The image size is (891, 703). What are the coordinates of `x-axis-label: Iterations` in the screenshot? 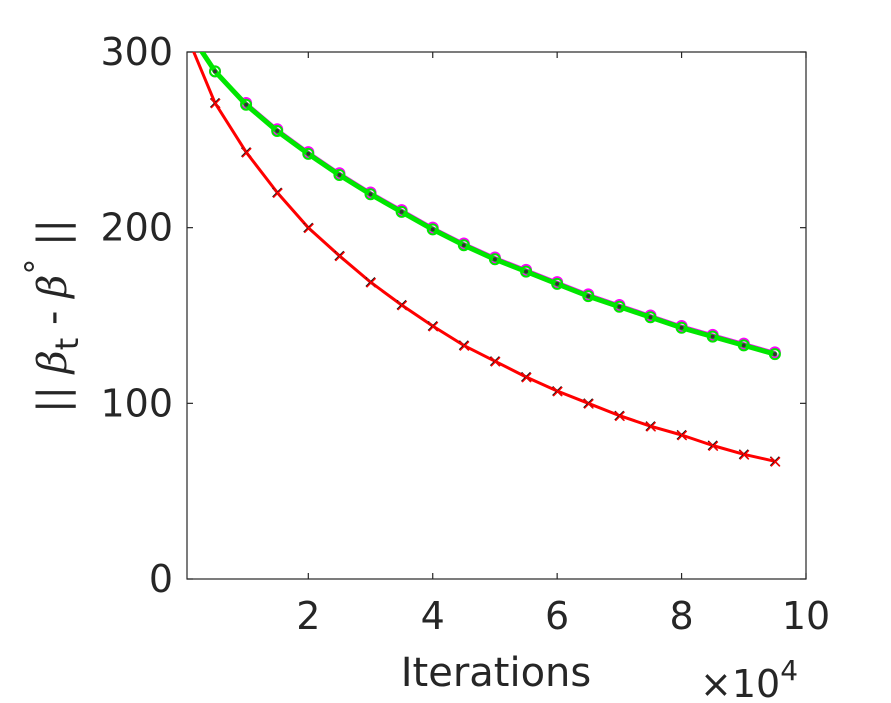 It's located at (496, 673).